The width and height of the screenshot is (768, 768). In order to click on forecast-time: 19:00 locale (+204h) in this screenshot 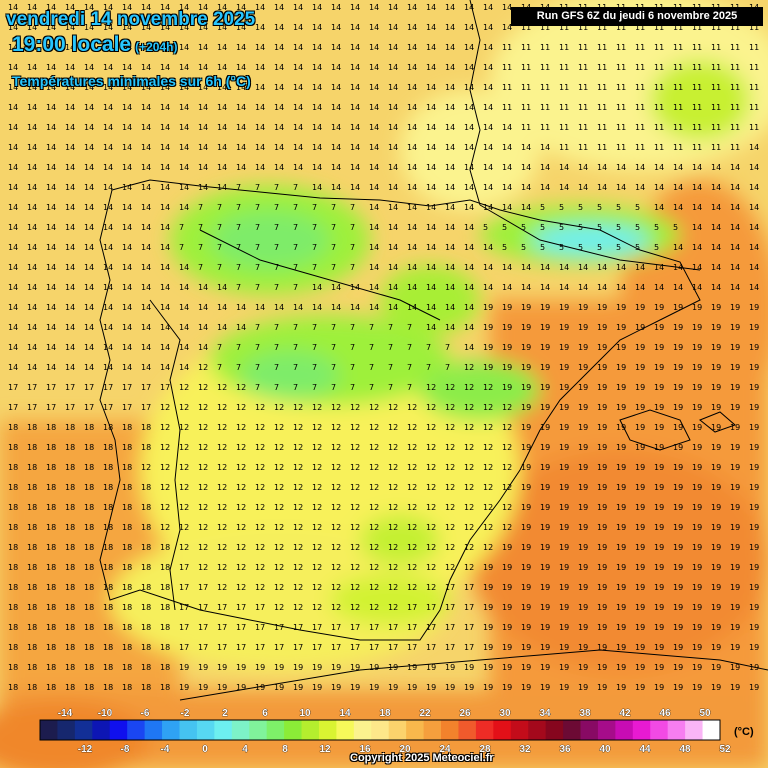, I will do `click(94, 45)`.